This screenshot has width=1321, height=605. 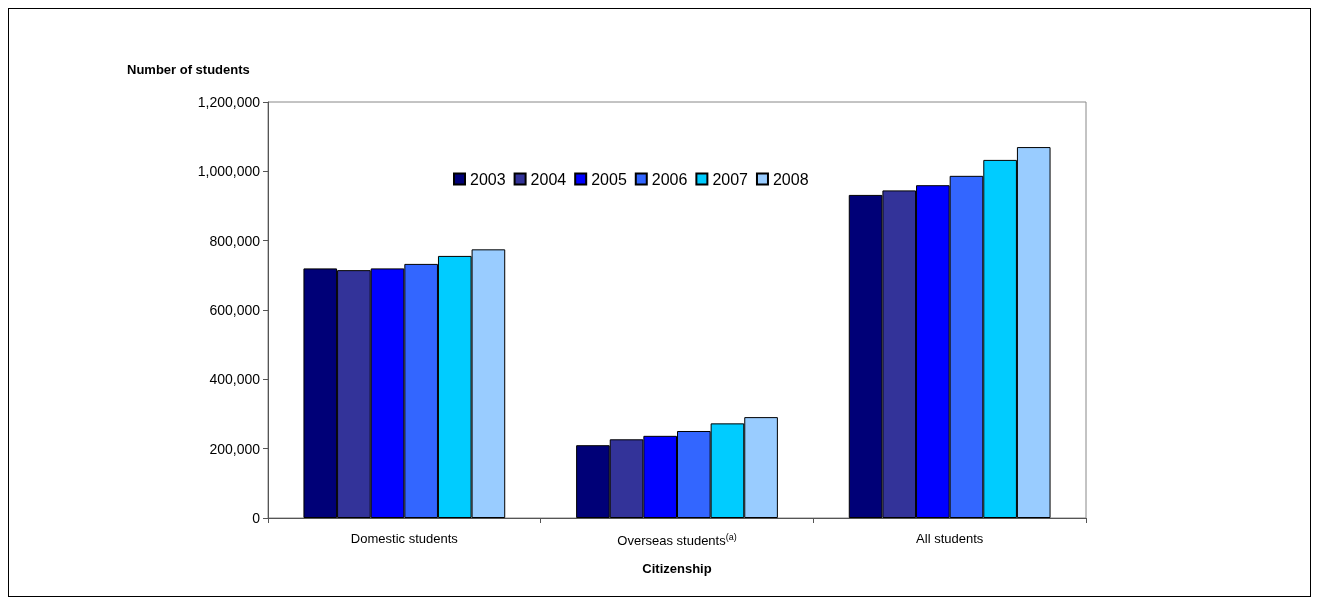 I want to click on legend-label: 2006, so click(x=669, y=179).